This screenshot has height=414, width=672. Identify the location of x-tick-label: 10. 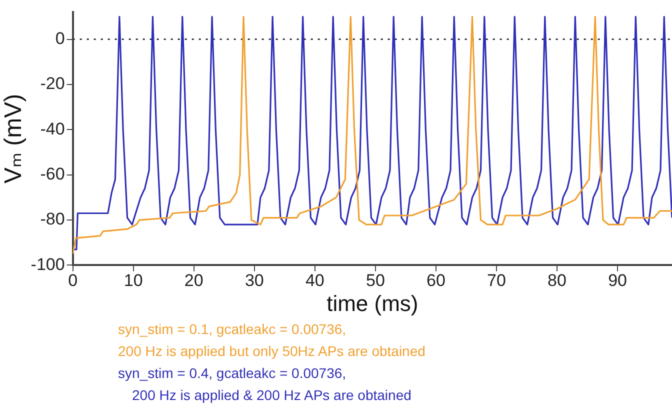
(133, 280).